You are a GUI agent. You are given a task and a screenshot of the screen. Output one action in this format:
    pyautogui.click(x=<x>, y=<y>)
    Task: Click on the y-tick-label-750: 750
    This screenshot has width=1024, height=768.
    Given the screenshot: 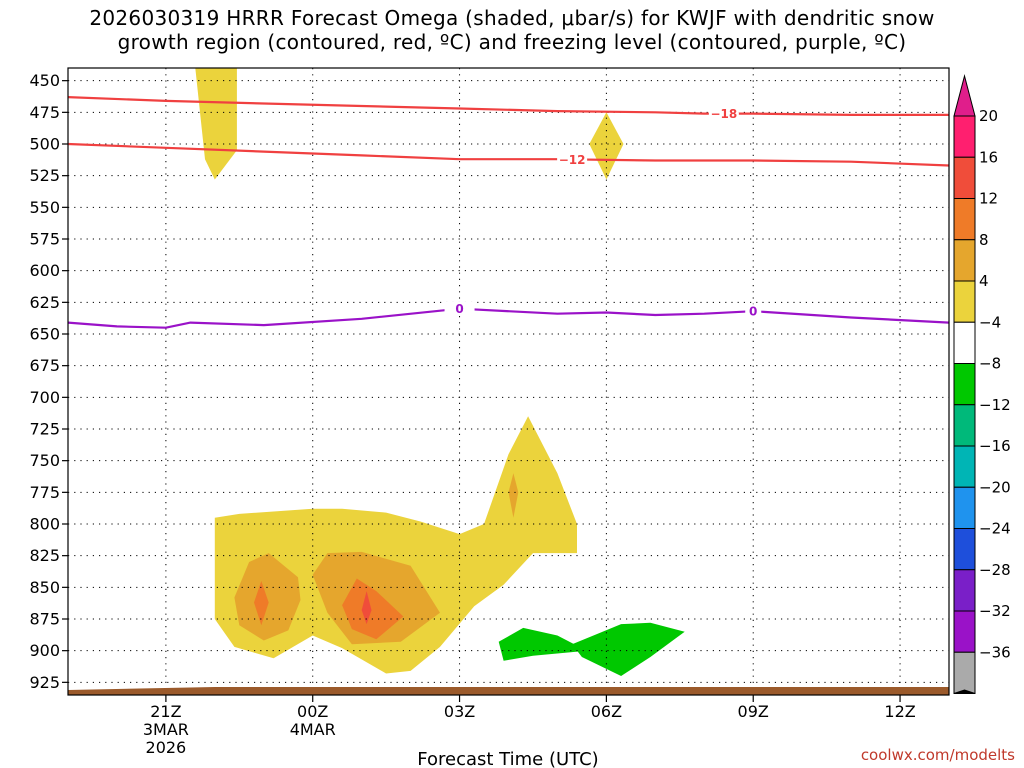 What is the action you would take?
    pyautogui.click(x=44, y=460)
    